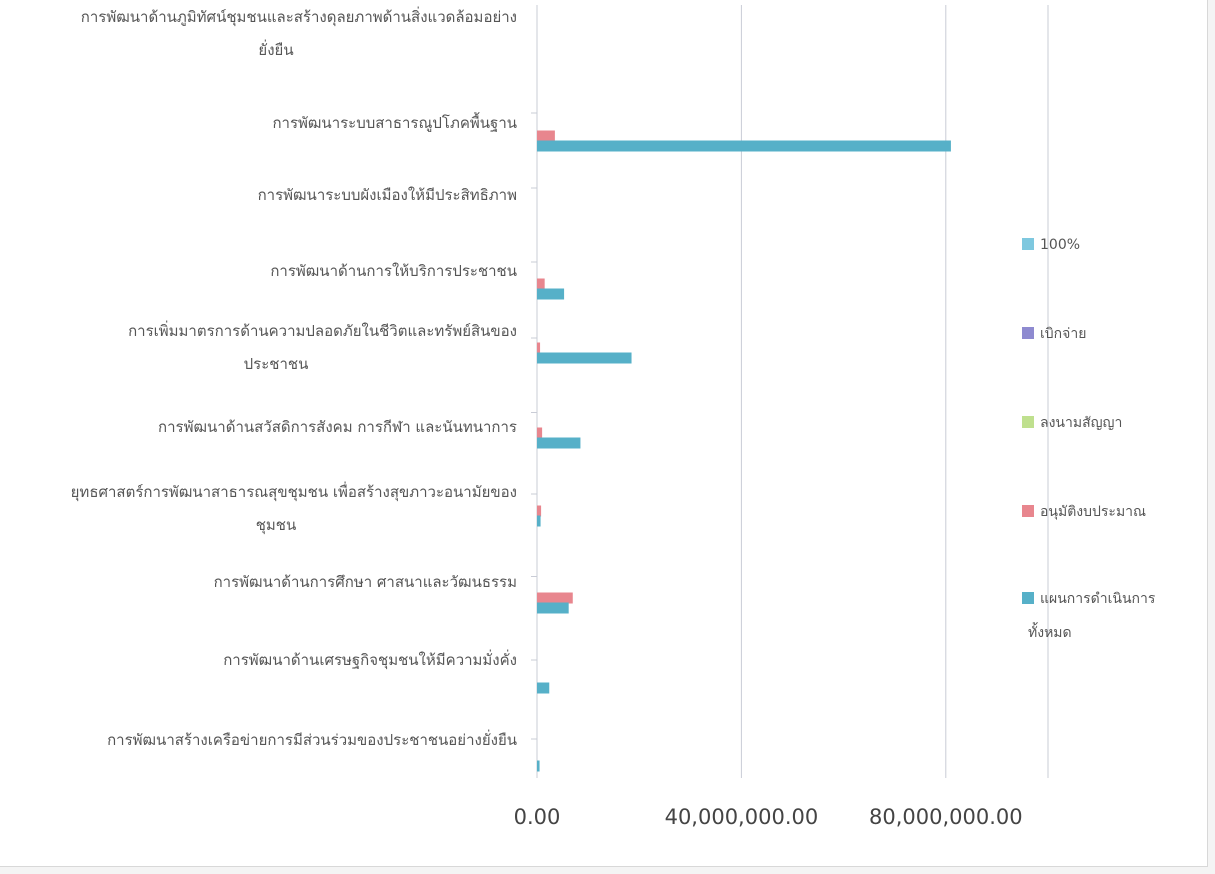  What do you see at coordinates (537, 817) in the screenshot?
I see `x-tick-label: 0.00` at bounding box center [537, 817].